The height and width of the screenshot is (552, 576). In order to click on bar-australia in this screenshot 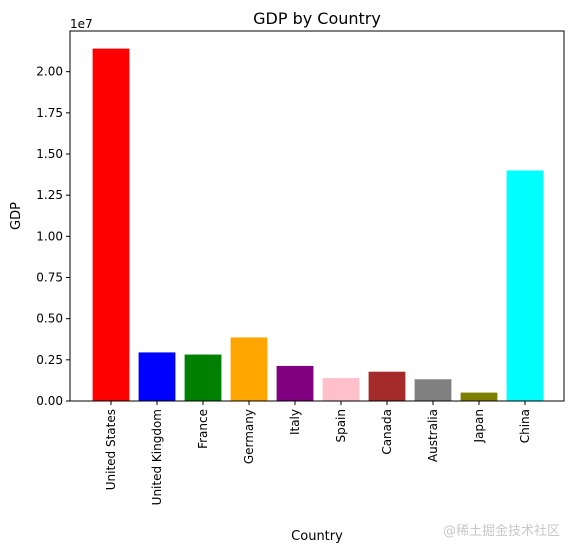, I will do `click(433, 390)`.